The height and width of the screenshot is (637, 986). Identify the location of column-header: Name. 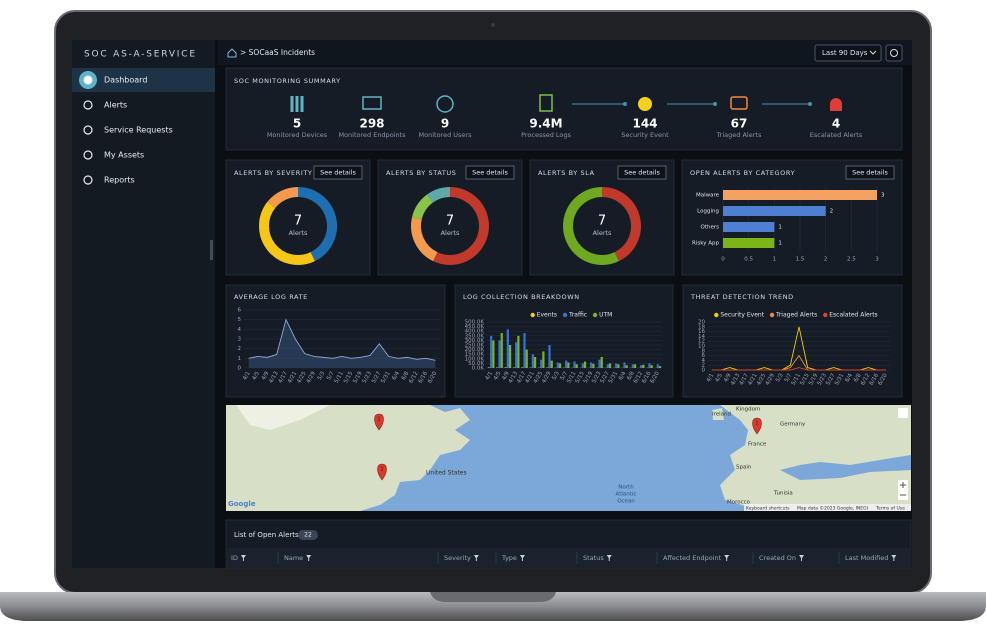
(293, 558).